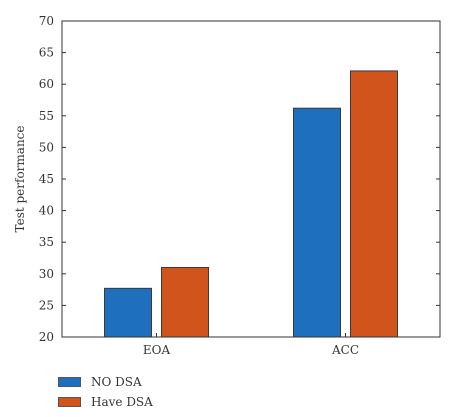 Image resolution: width=474 pixels, height=417 pixels. I want to click on y-tick-label: 60, so click(46, 84).